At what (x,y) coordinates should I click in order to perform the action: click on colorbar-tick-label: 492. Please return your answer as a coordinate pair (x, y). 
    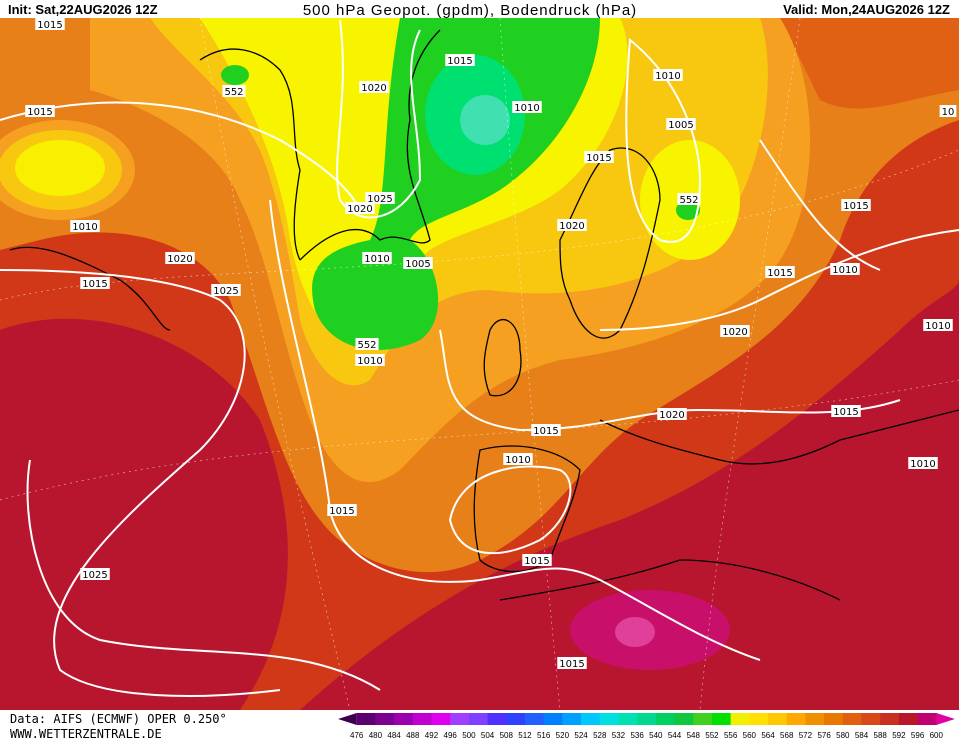
    Looking at the image, I should click on (432, 735).